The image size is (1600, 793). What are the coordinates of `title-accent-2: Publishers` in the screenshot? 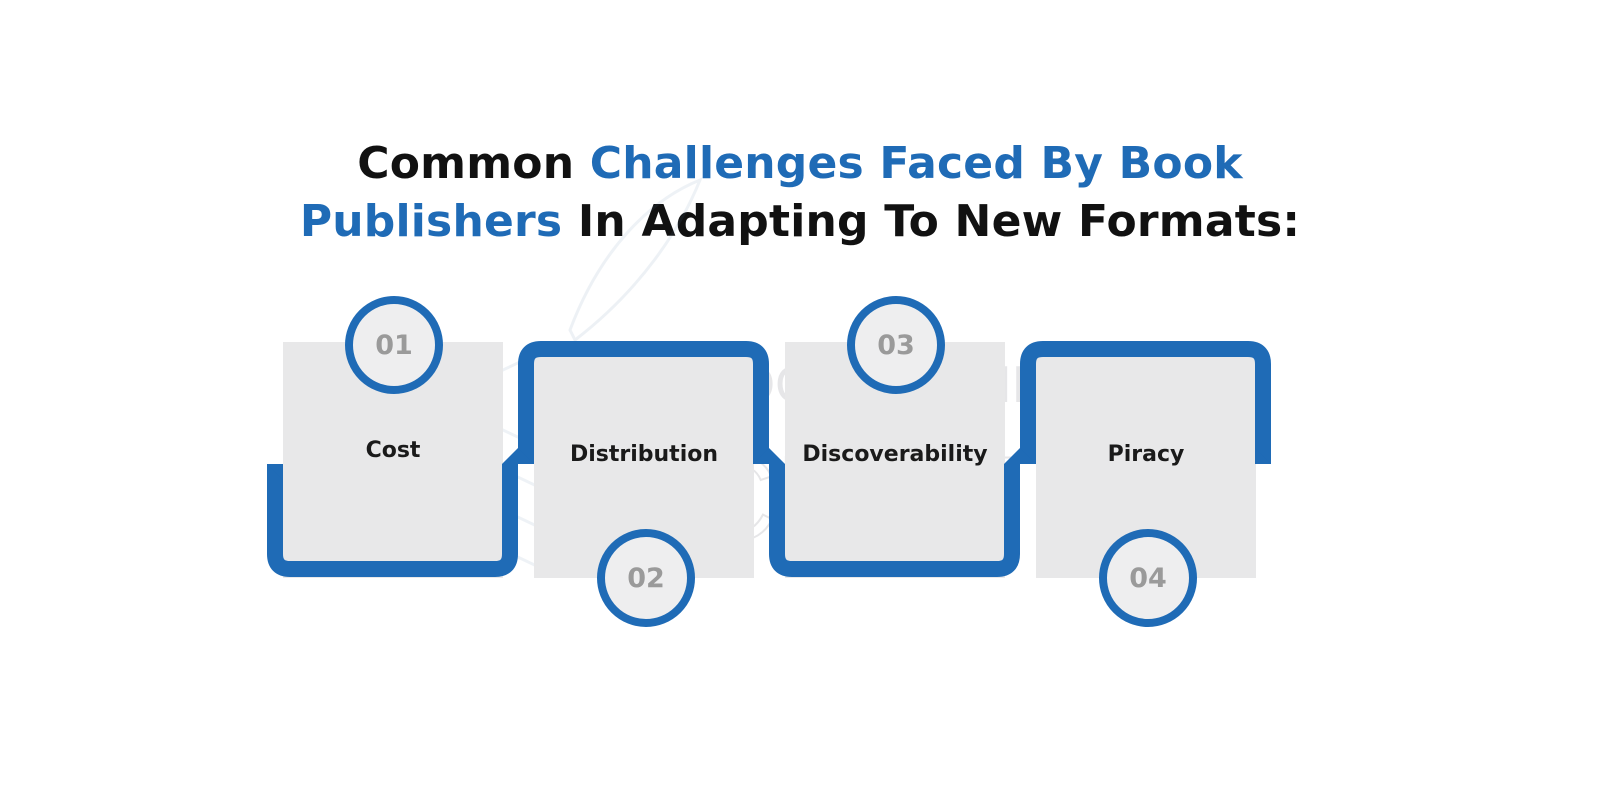 It's located at (431, 221).